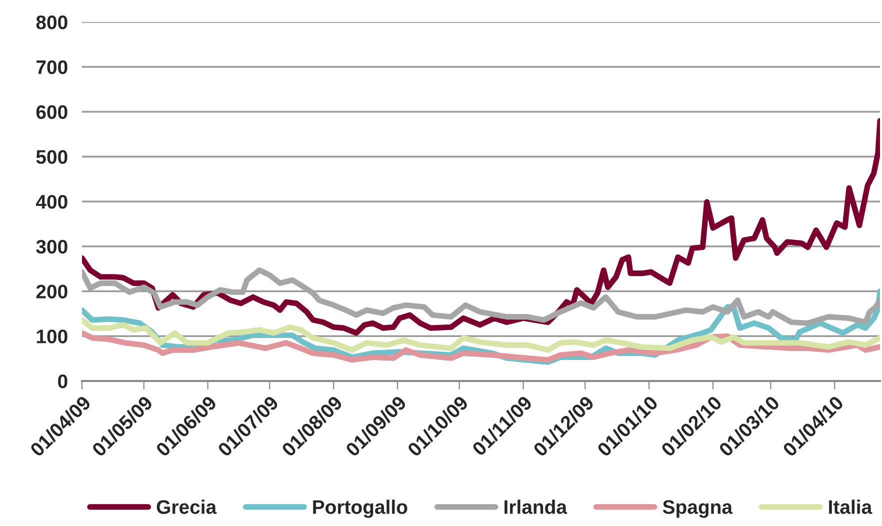 The width and height of the screenshot is (882, 526). What do you see at coordinates (52, 22) in the screenshot?
I see `y-tick-label: 800` at bounding box center [52, 22].